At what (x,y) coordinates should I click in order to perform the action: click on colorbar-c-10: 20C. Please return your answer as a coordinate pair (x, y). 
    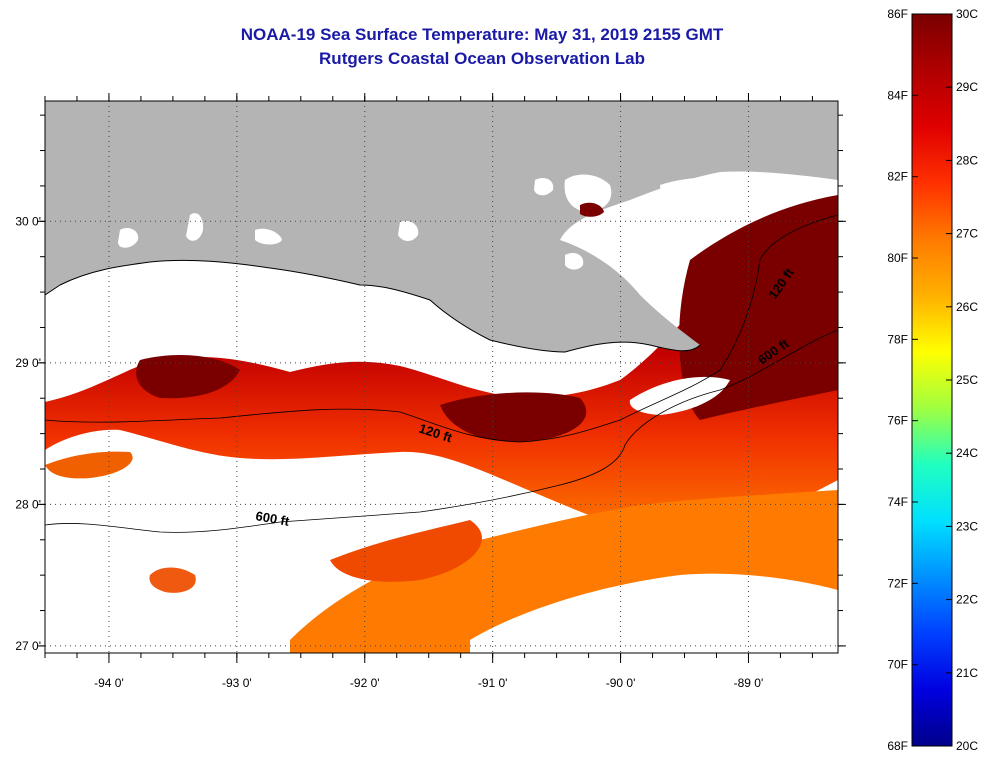
    Looking at the image, I should click on (967, 746).